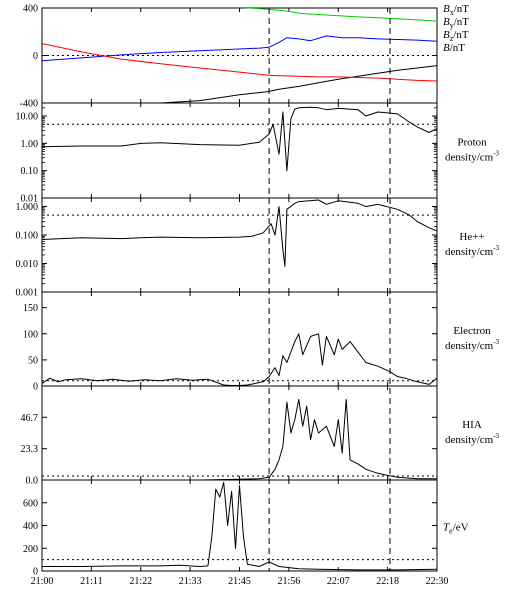 This screenshot has width=508, height=590. I want to click on y-tick-label: 0.001, so click(27, 293).